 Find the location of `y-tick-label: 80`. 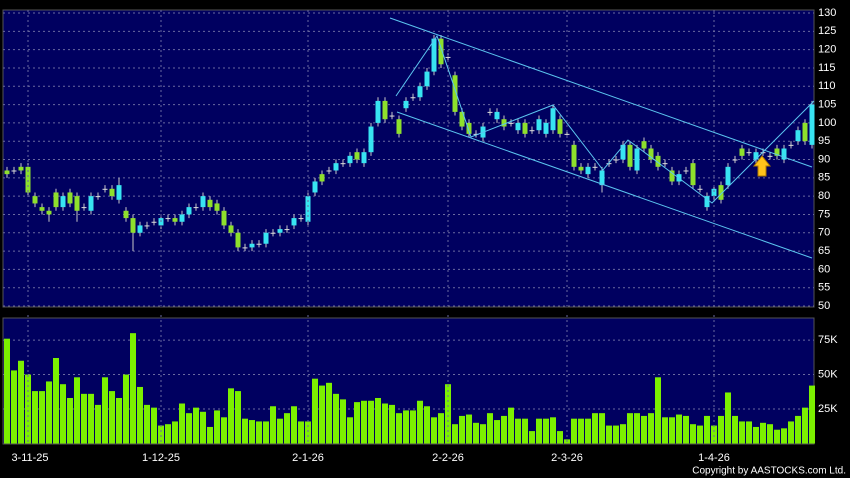

y-tick-label: 80 is located at coordinates (824, 196).